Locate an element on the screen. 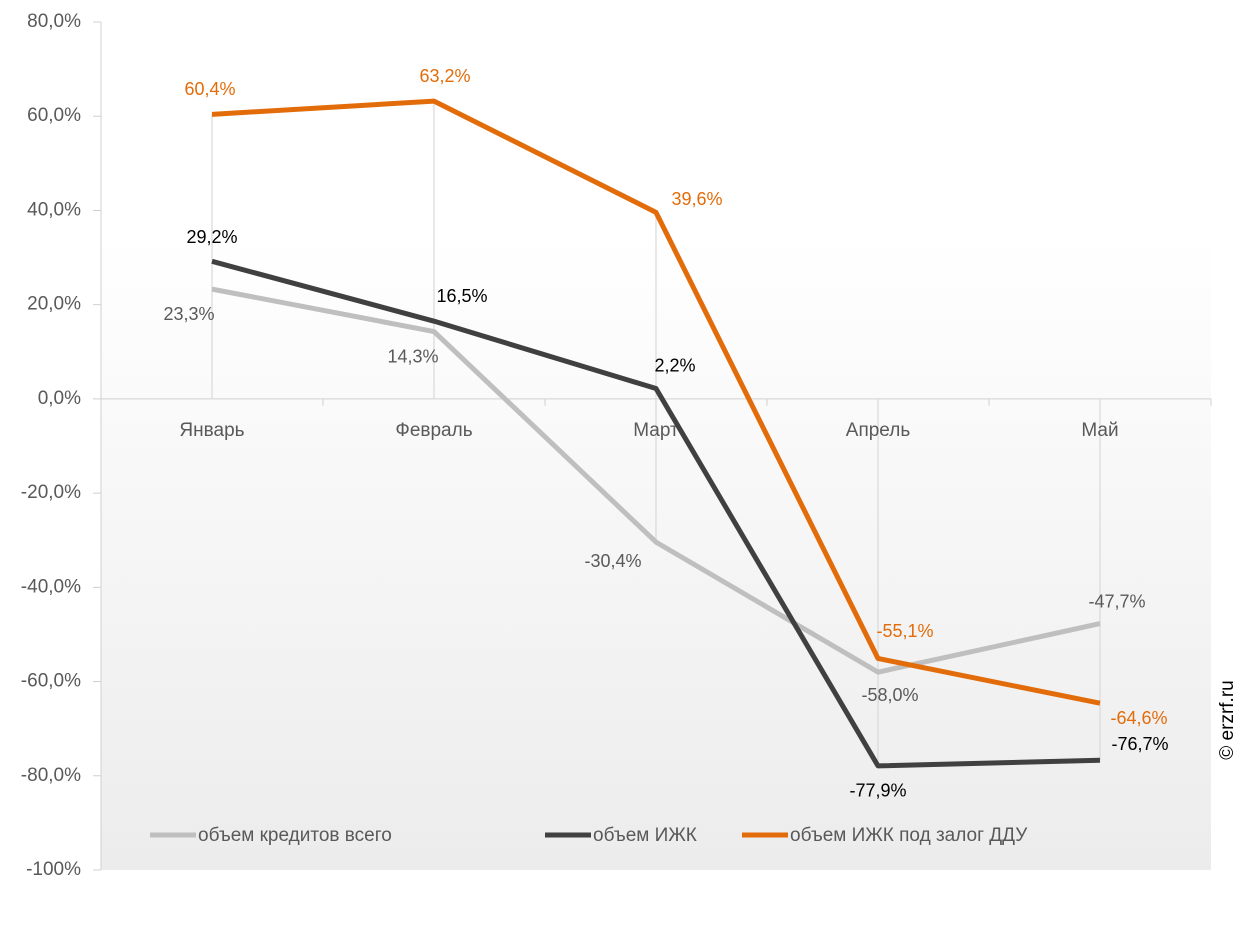 The height and width of the screenshot is (936, 1248). y-tick-label: 40,0% is located at coordinates (54, 209).